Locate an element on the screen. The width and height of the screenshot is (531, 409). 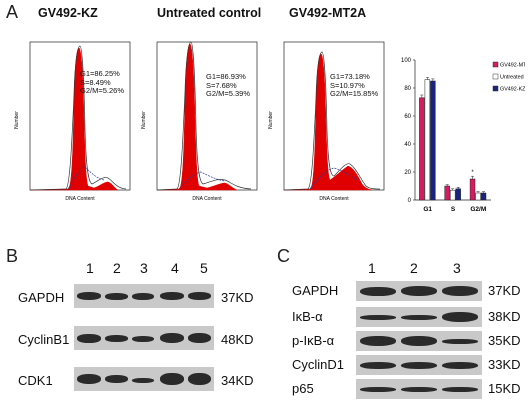
panel-c-blot-gapdh is located at coordinates (419, 291).